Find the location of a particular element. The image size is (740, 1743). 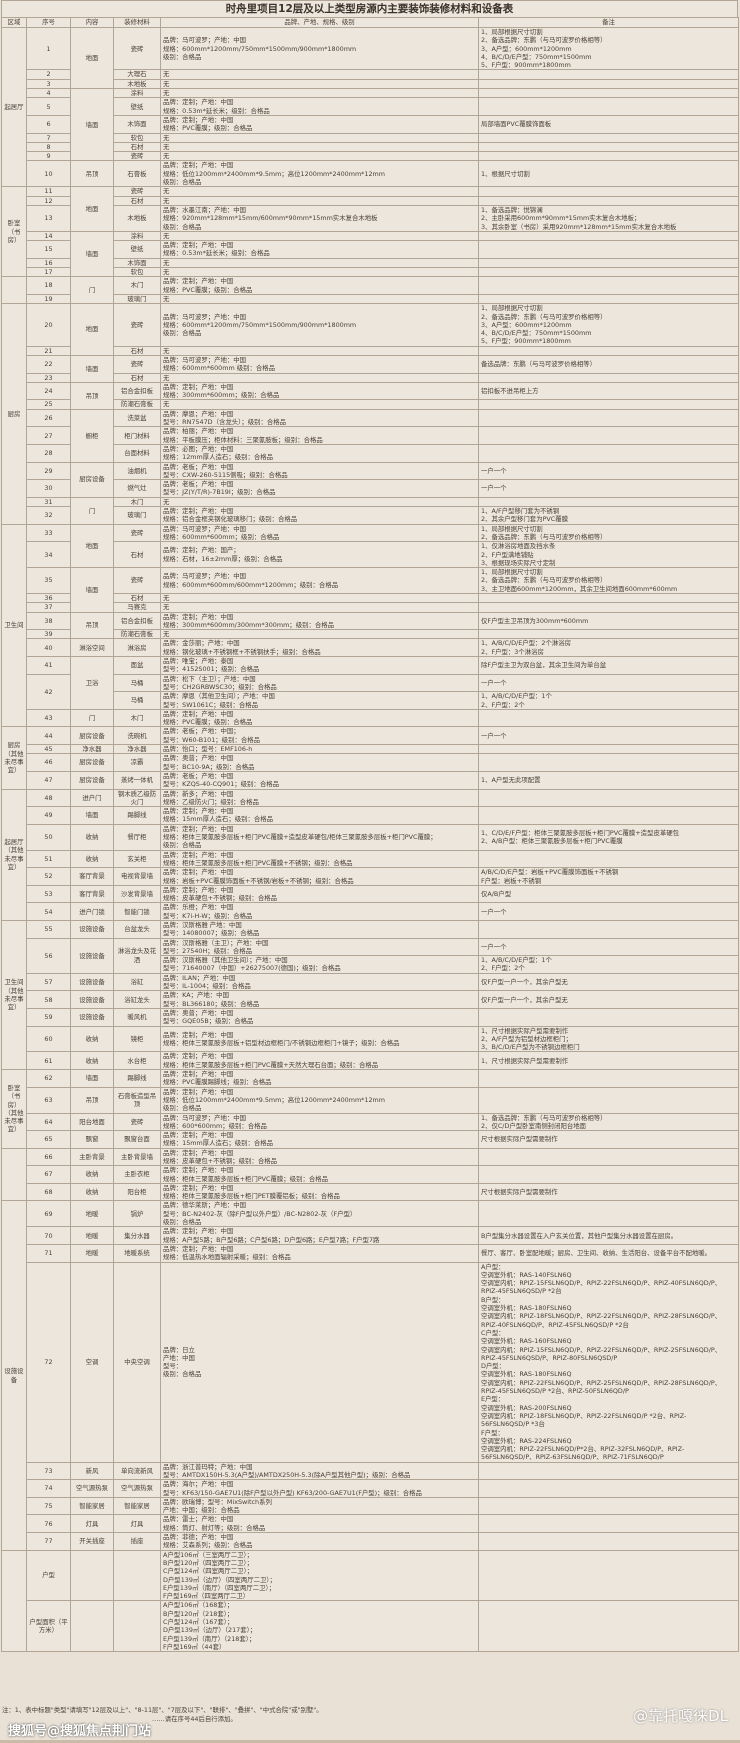

spec-line: 品牌：定制；产地：国产； is located at coordinates (201, 550).